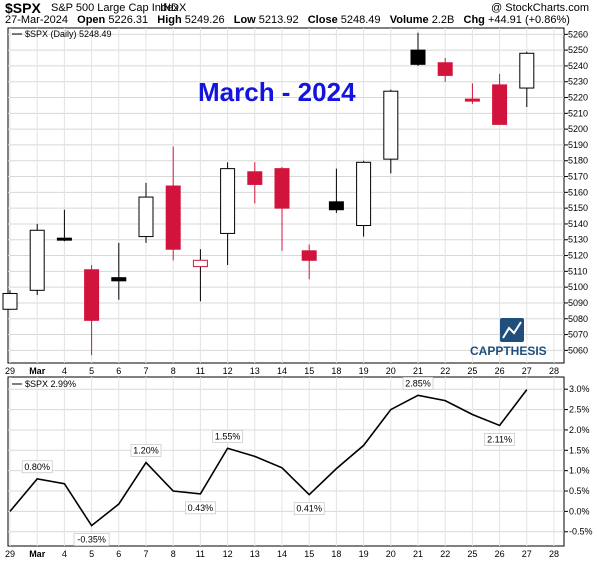 The height and width of the screenshot is (564, 597). What do you see at coordinates (10, 371) in the screenshot?
I see `price-x-tick-label: 29` at bounding box center [10, 371].